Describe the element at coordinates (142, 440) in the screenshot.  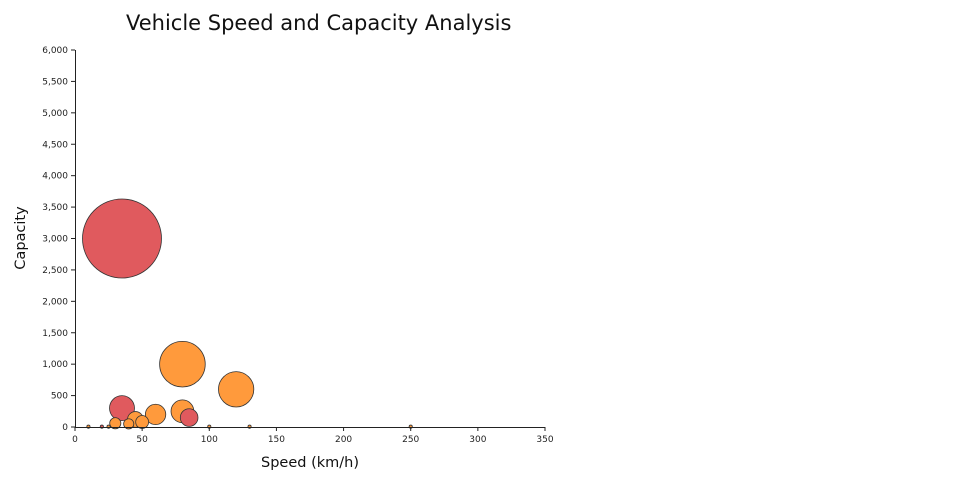
I see `x-tick-label: 50` at that location.